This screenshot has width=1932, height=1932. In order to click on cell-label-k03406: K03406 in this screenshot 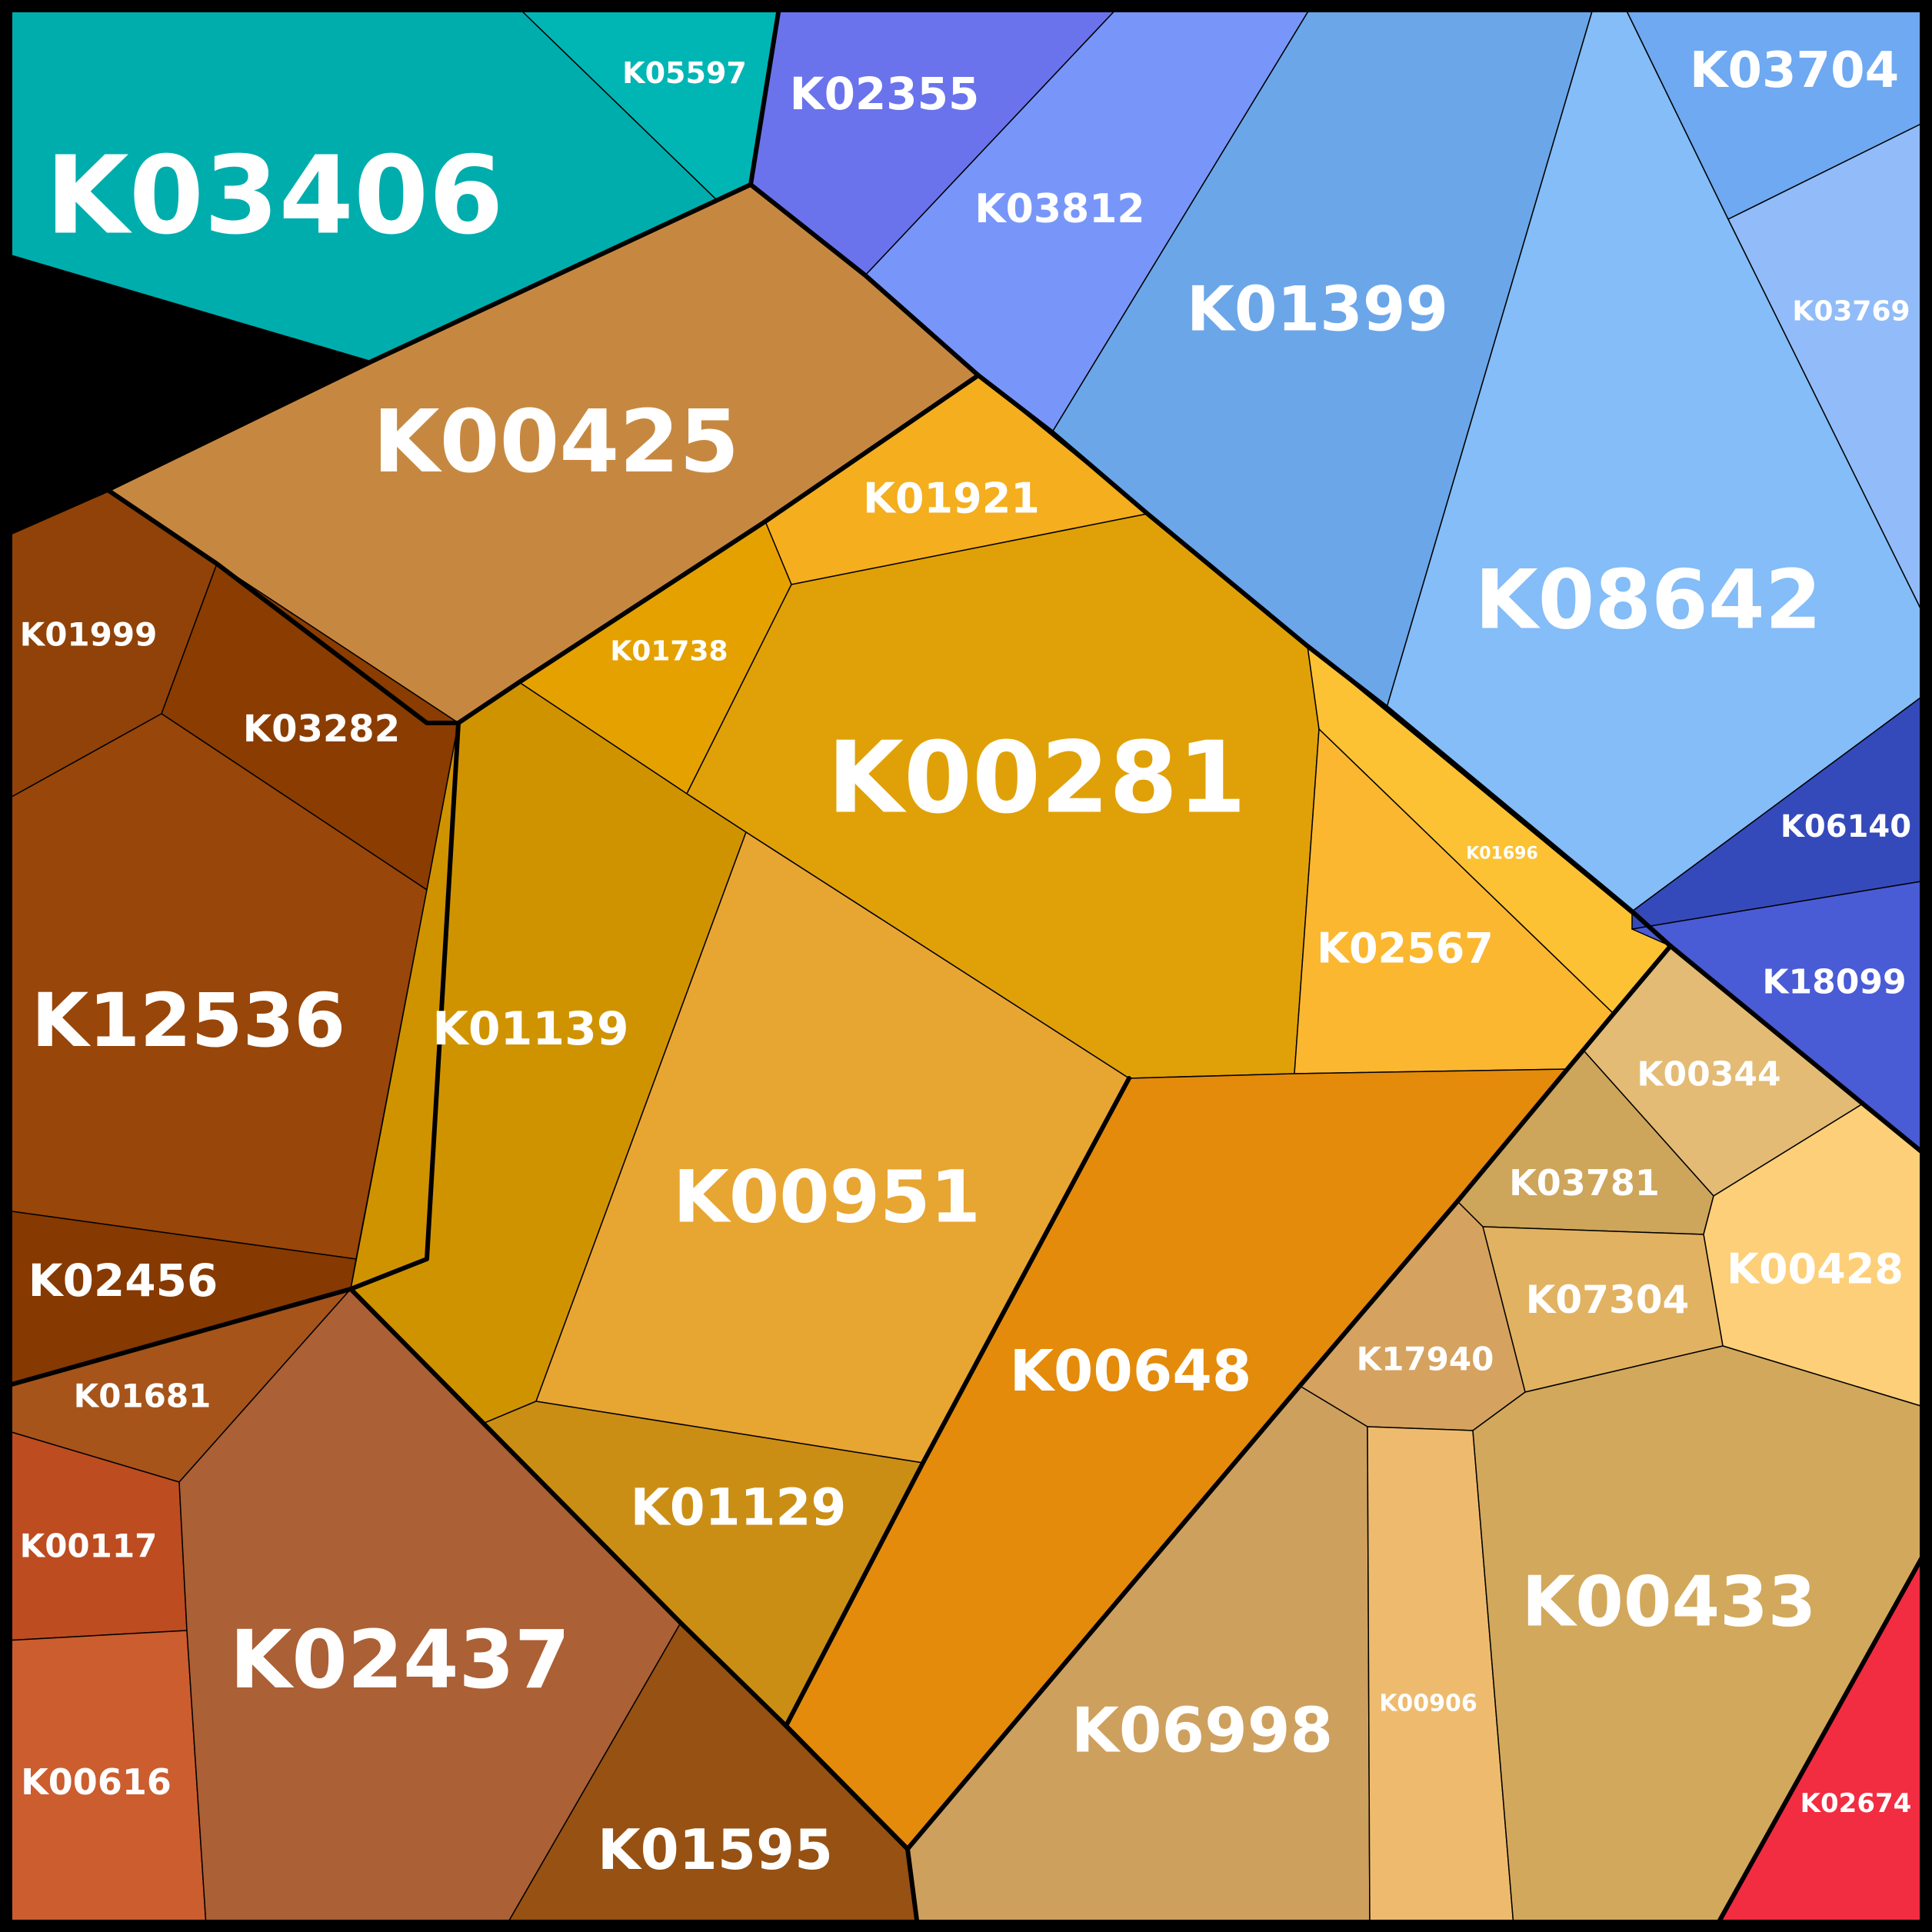, I will do `click(274, 196)`.